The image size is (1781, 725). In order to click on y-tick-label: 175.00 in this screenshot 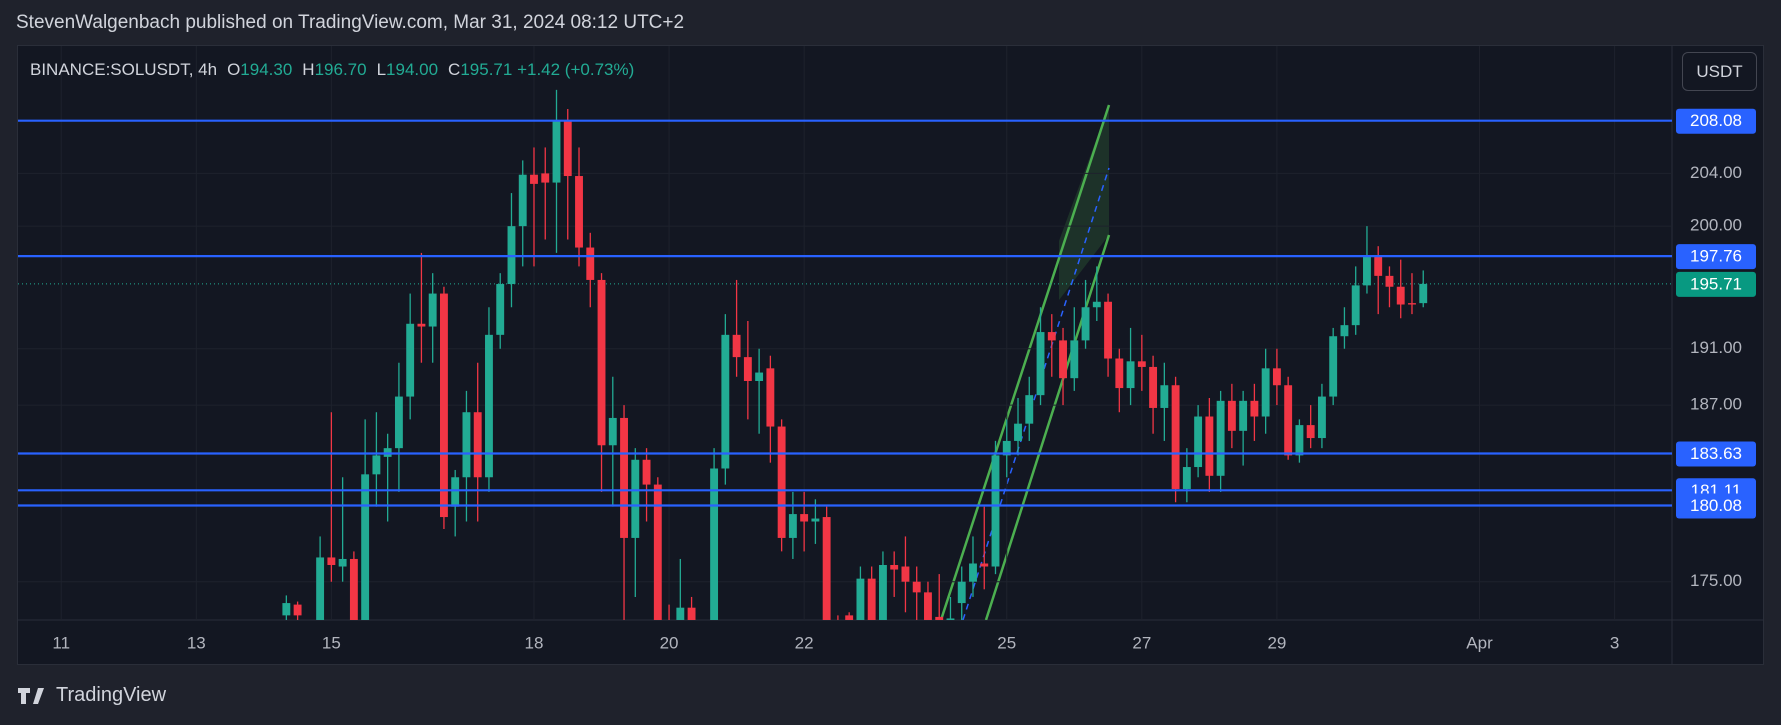, I will do `click(1716, 580)`.